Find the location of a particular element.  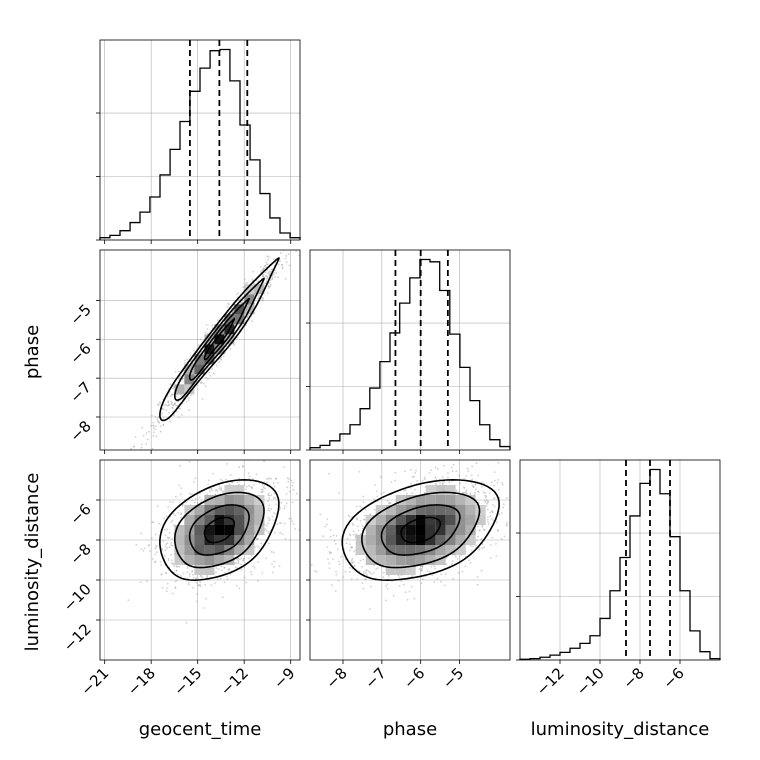

scatter-luminosity-distance-vs-geocent-time-frame is located at coordinates (200, 560).